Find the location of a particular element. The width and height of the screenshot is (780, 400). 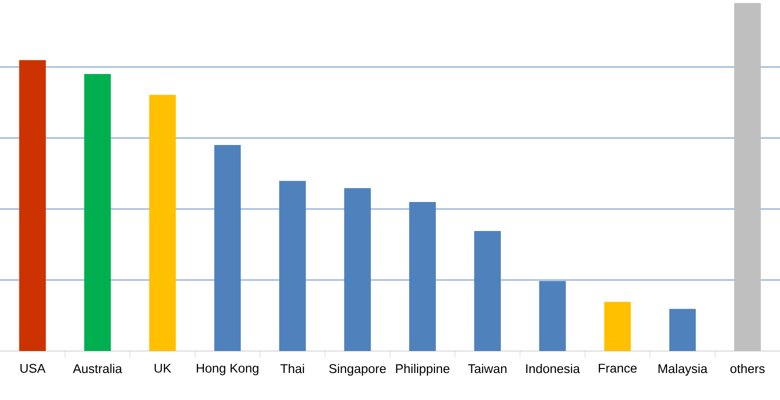

x-tick-label: USA is located at coordinates (33, 368).